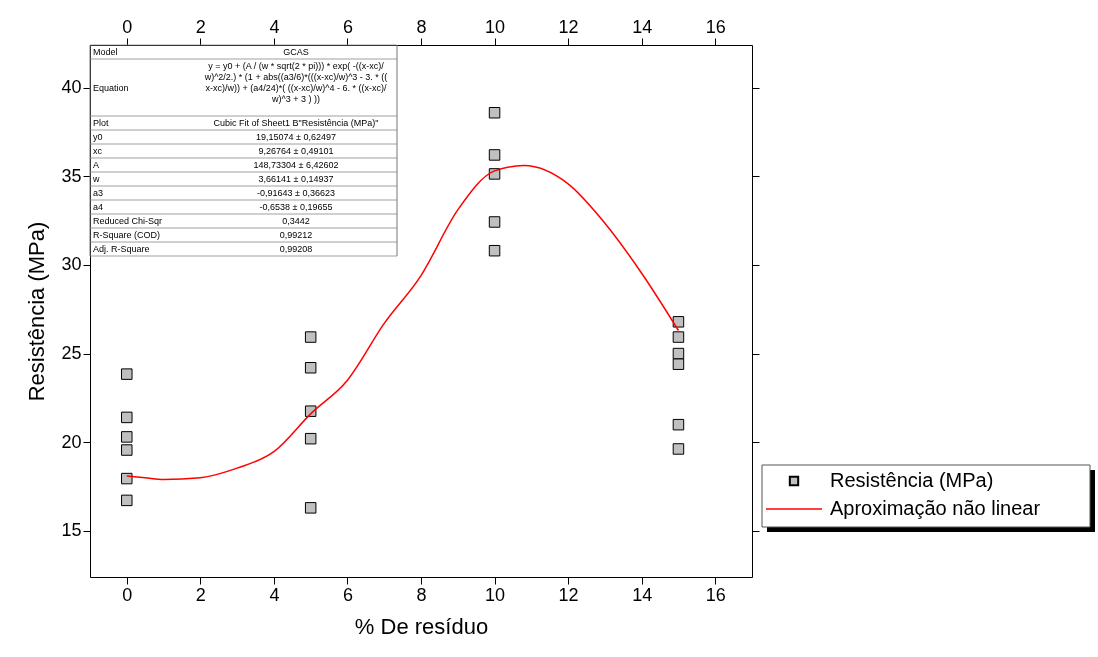 The image size is (1098, 657). Describe the element at coordinates (495, 594) in the screenshot. I see `x-tick-label: 10` at that location.